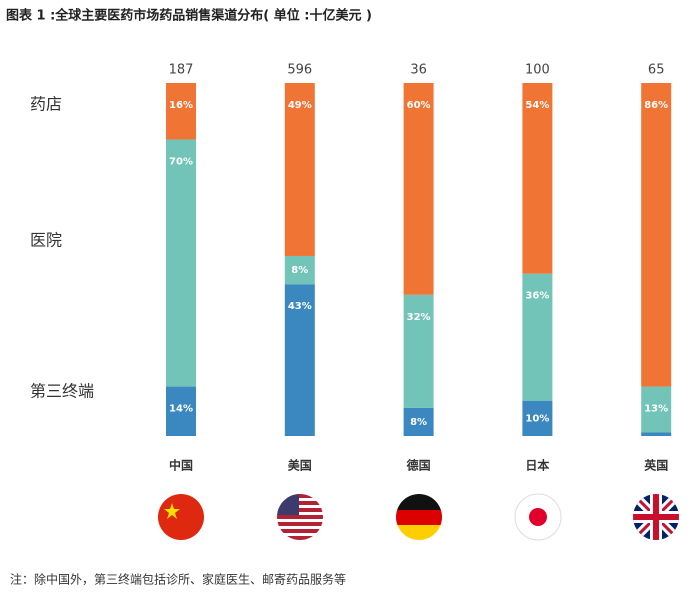 The width and height of the screenshot is (695, 599). What do you see at coordinates (419, 105) in the screenshot?
I see `value-label: 60%` at bounding box center [419, 105].